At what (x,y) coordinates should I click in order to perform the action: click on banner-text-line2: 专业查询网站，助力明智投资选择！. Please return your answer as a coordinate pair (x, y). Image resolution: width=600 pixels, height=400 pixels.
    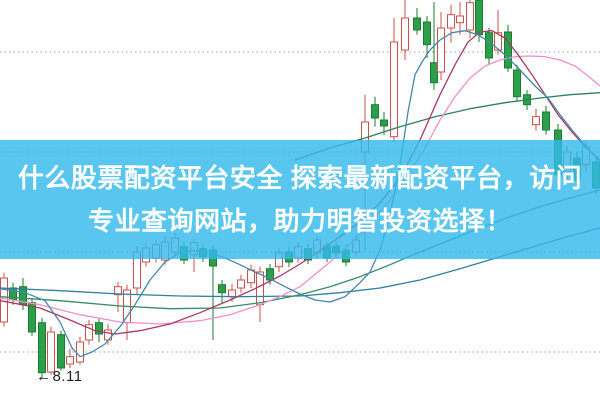
    Looking at the image, I should click on (299, 221).